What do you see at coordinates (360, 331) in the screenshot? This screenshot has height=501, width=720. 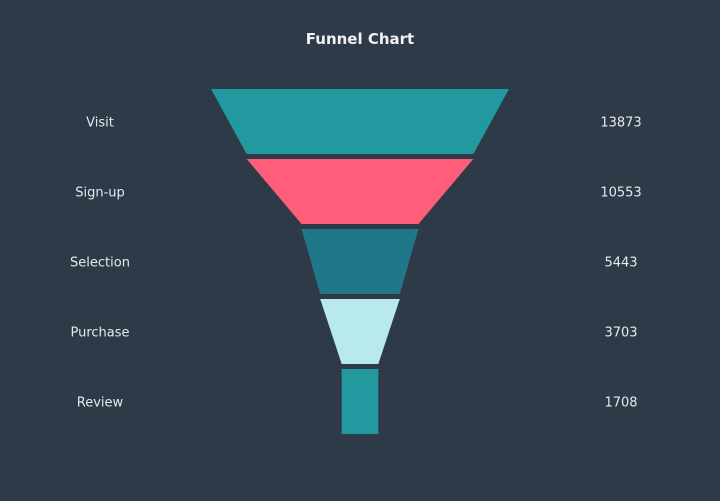 I see `funnel-stage-purchase` at bounding box center [360, 331].